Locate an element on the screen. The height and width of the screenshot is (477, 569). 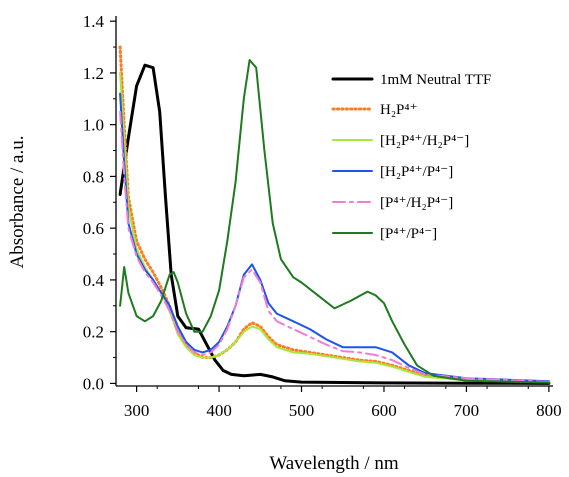
x-tick-label: 600 is located at coordinates (384, 410).